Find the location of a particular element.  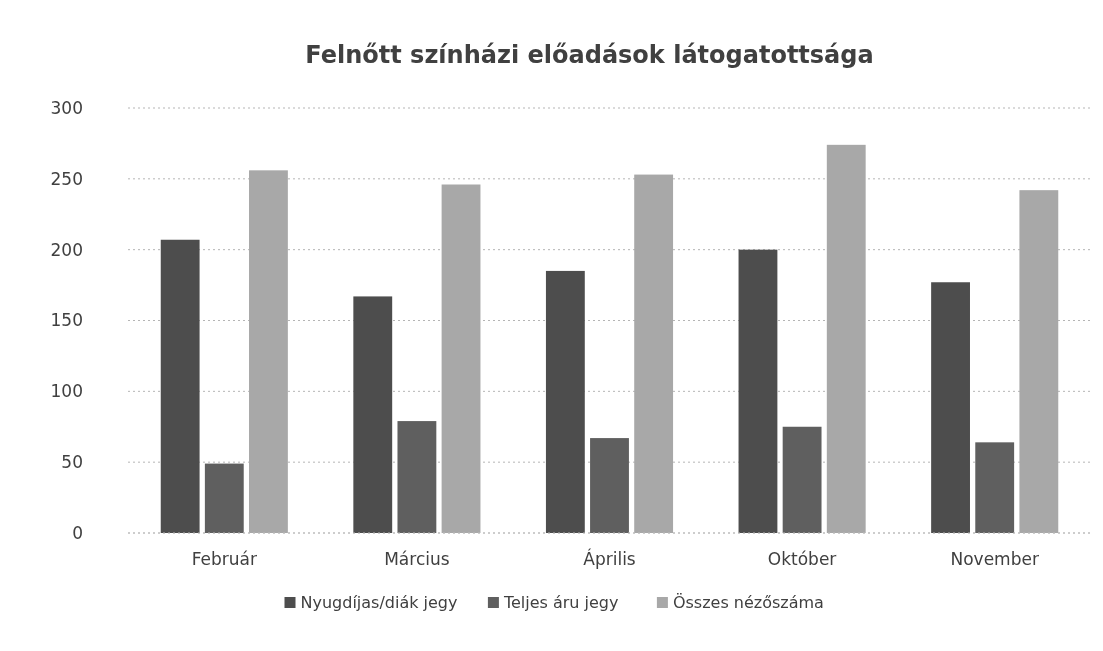

y-tick-label: 50 is located at coordinates (72, 462).